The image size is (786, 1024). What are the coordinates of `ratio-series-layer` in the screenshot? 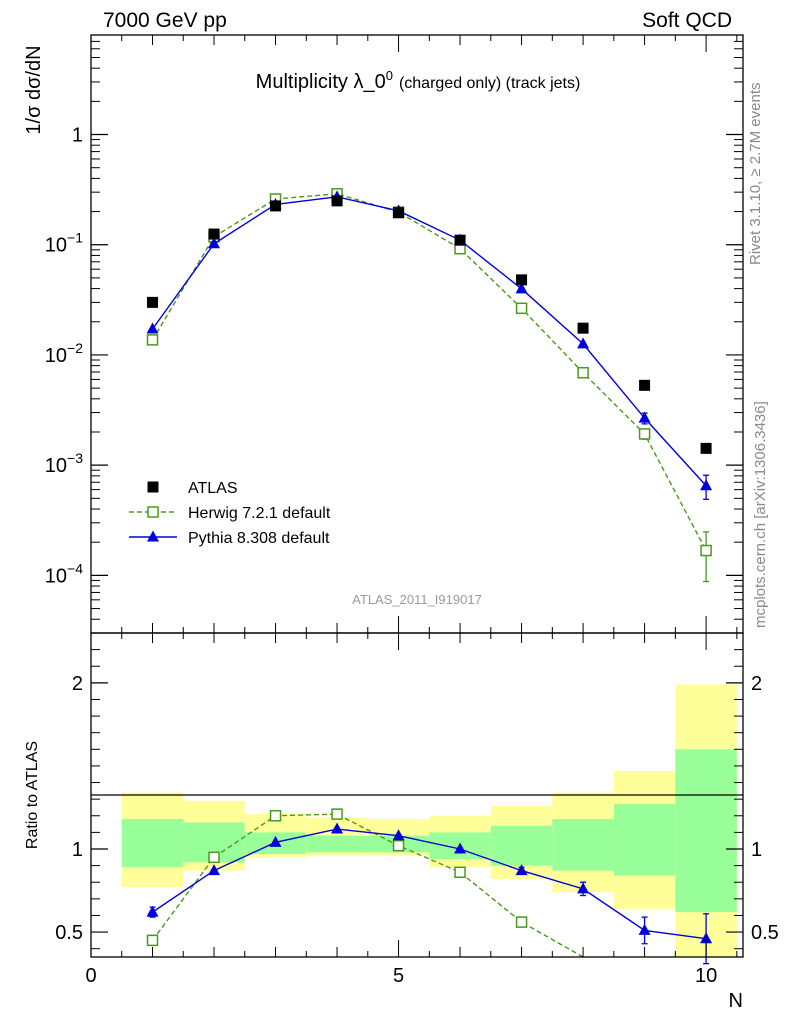 It's located at (429, 886).